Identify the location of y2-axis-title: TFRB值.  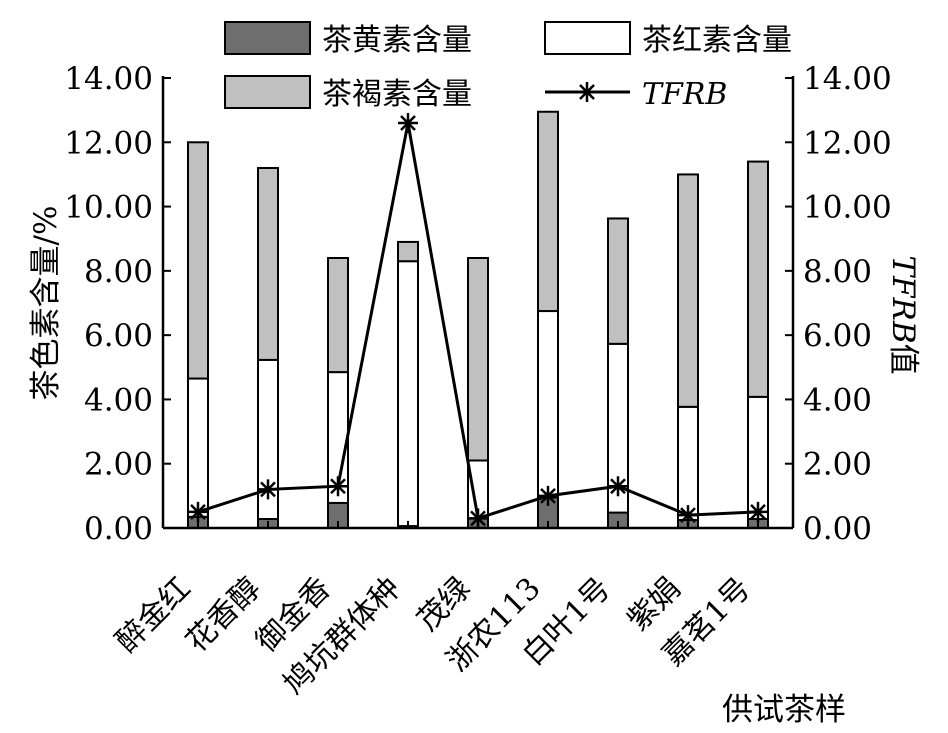
(903, 314).